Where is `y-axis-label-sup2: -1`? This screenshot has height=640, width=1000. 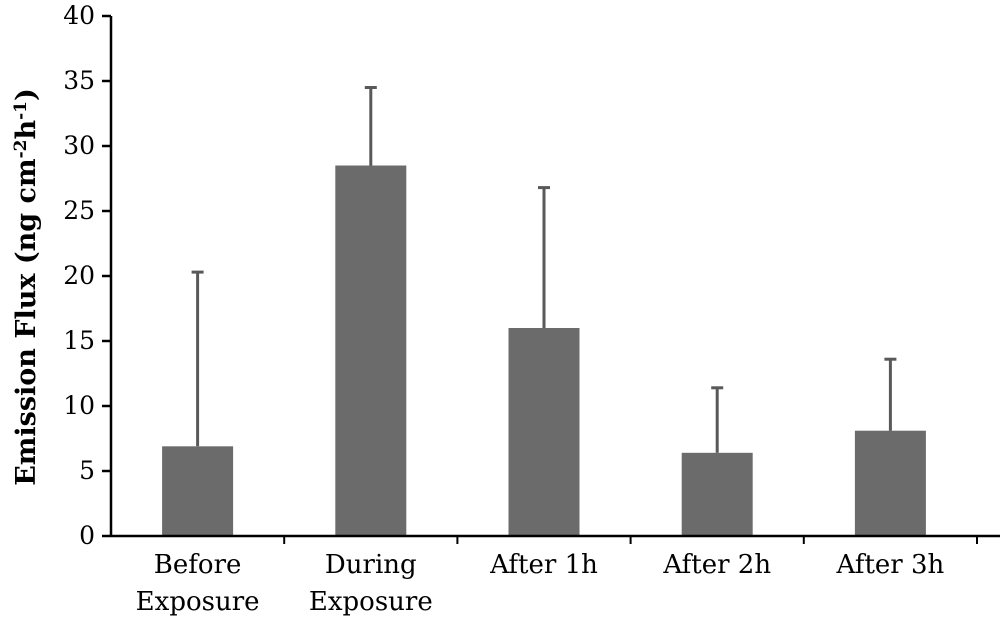 y-axis-label-sup2: -1 is located at coordinates (21, 110).